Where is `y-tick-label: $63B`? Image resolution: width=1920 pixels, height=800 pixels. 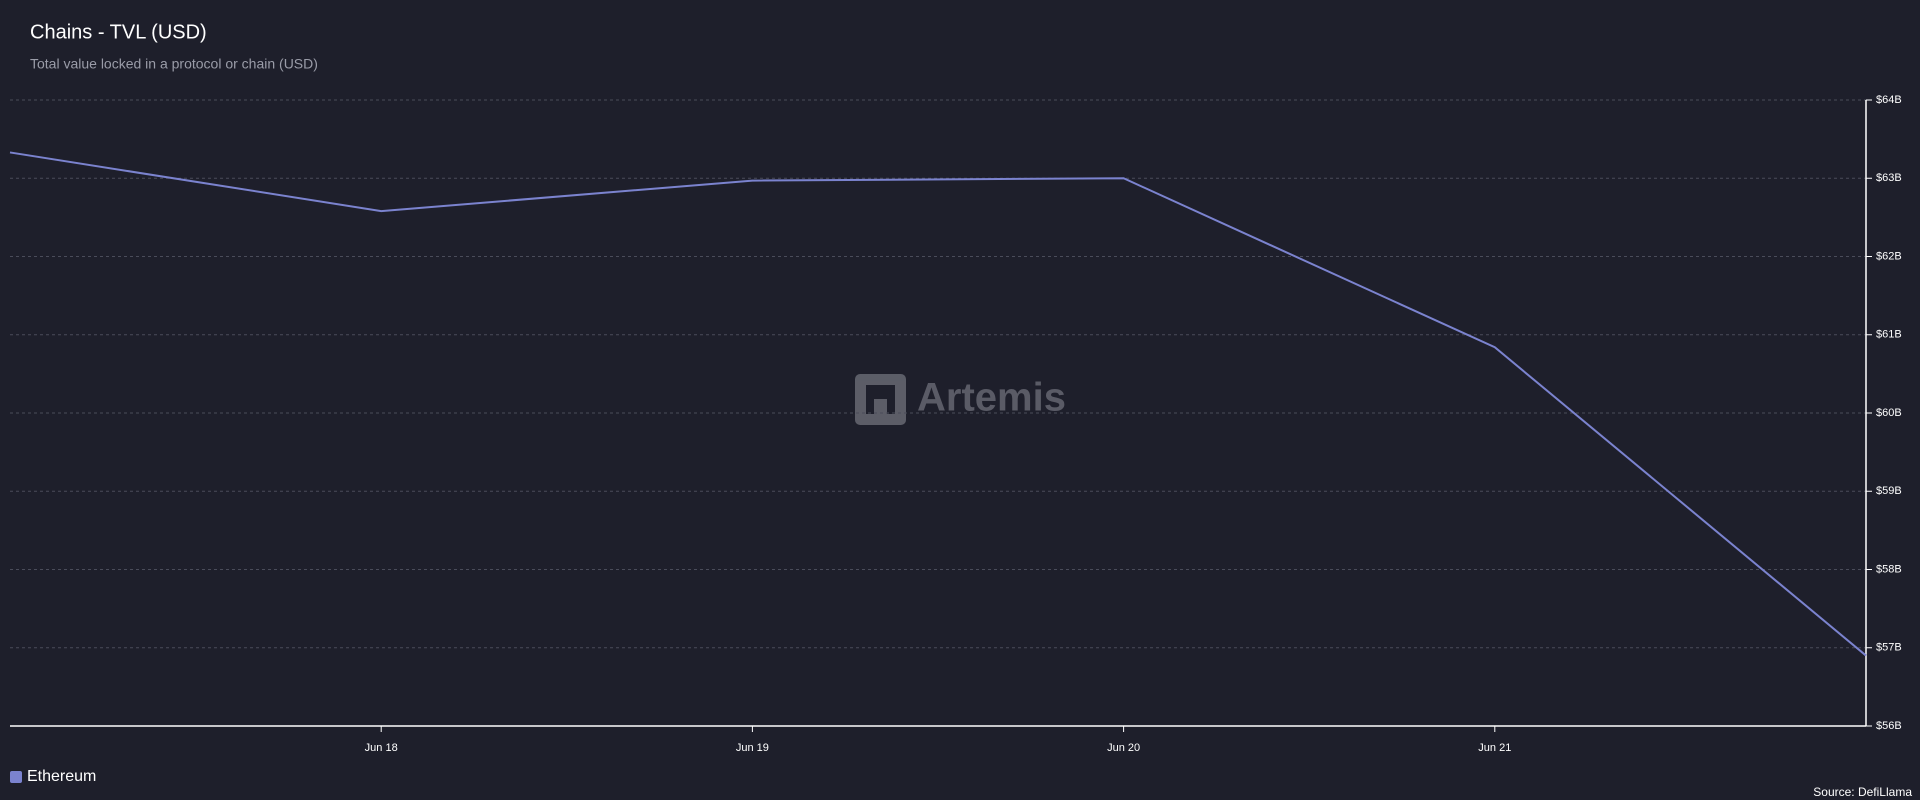
y-tick-label: $63B is located at coordinates (1889, 178).